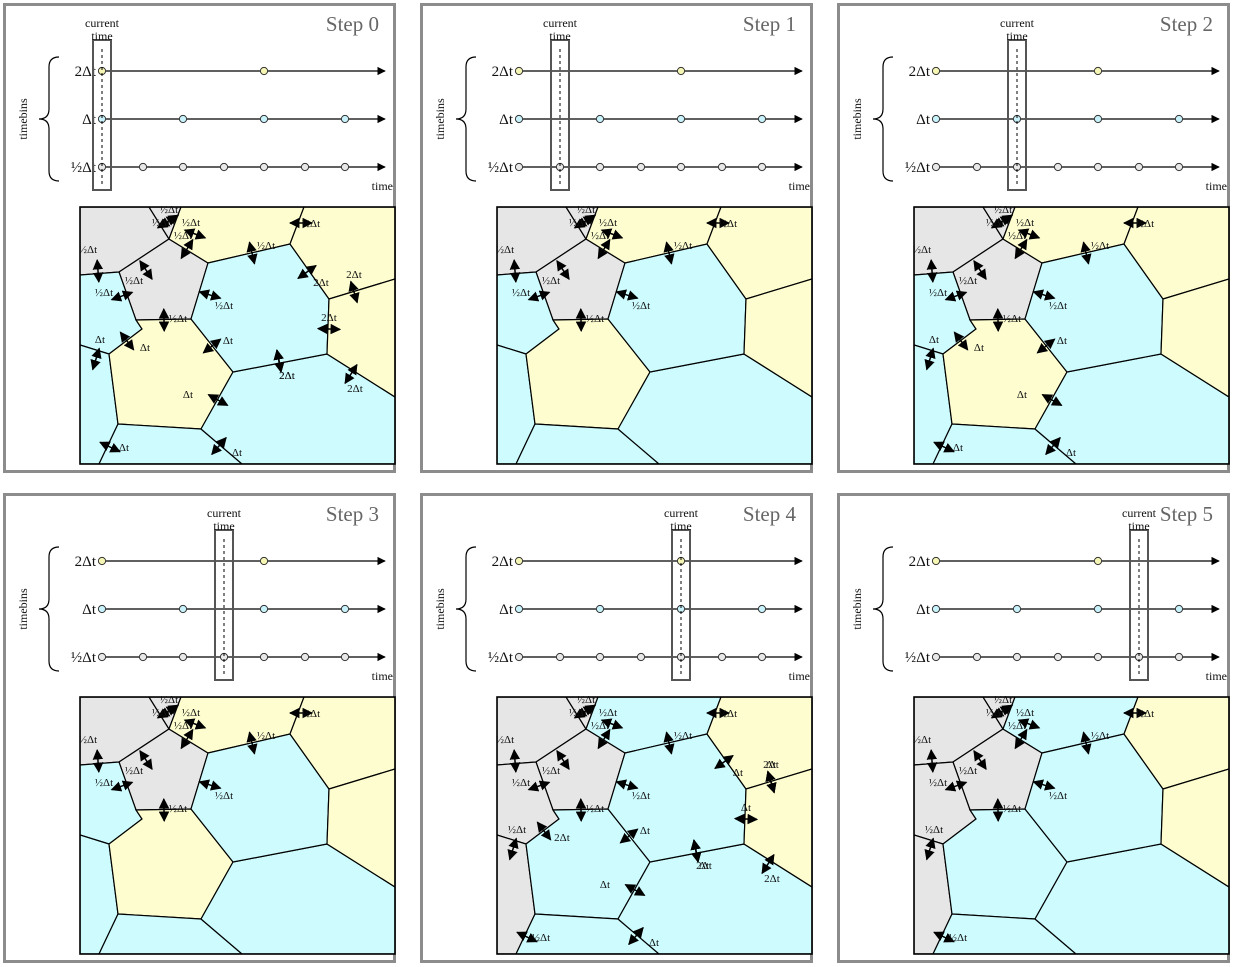 This screenshot has width=1234, height=967. Describe the element at coordinates (501, 658) in the screenshot. I see `timebin-label: ½Δt` at that location.